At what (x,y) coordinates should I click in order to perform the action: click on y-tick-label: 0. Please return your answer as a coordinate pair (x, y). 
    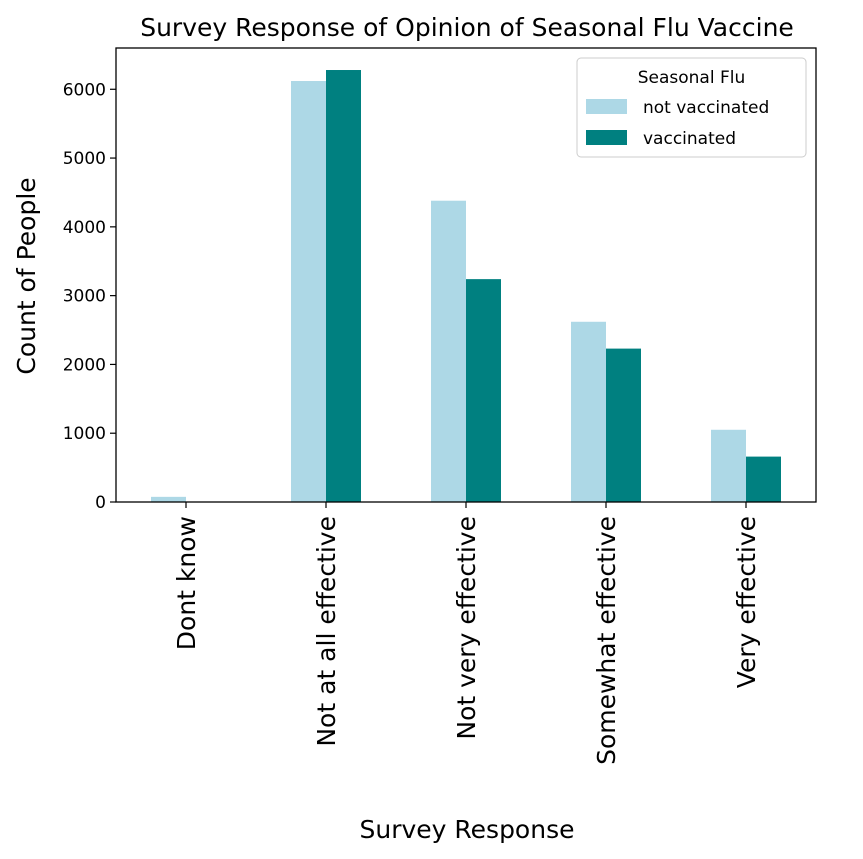
    Looking at the image, I should click on (100, 503).